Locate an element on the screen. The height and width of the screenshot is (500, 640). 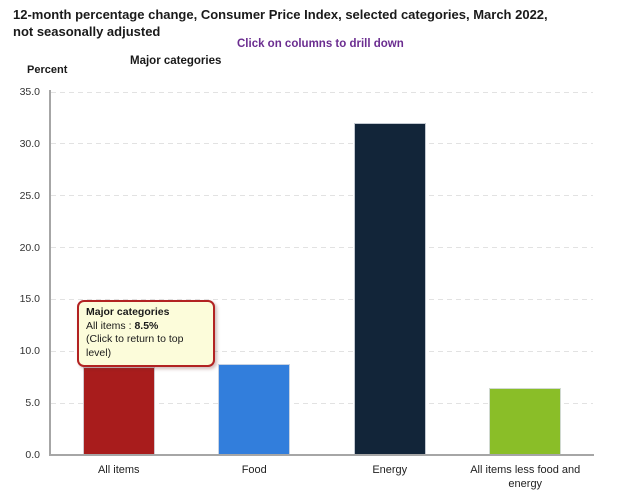
drilldown-hint: Click on columns to drill down is located at coordinates (320, 44).